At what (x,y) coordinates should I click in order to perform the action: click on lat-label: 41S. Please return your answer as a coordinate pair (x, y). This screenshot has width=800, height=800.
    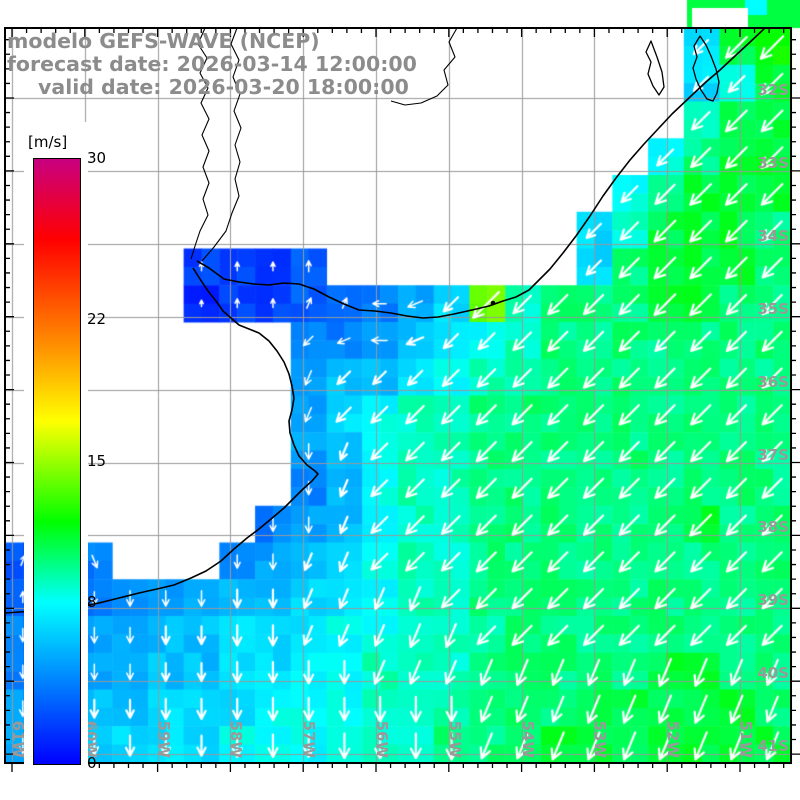
    Looking at the image, I should click on (773, 746).